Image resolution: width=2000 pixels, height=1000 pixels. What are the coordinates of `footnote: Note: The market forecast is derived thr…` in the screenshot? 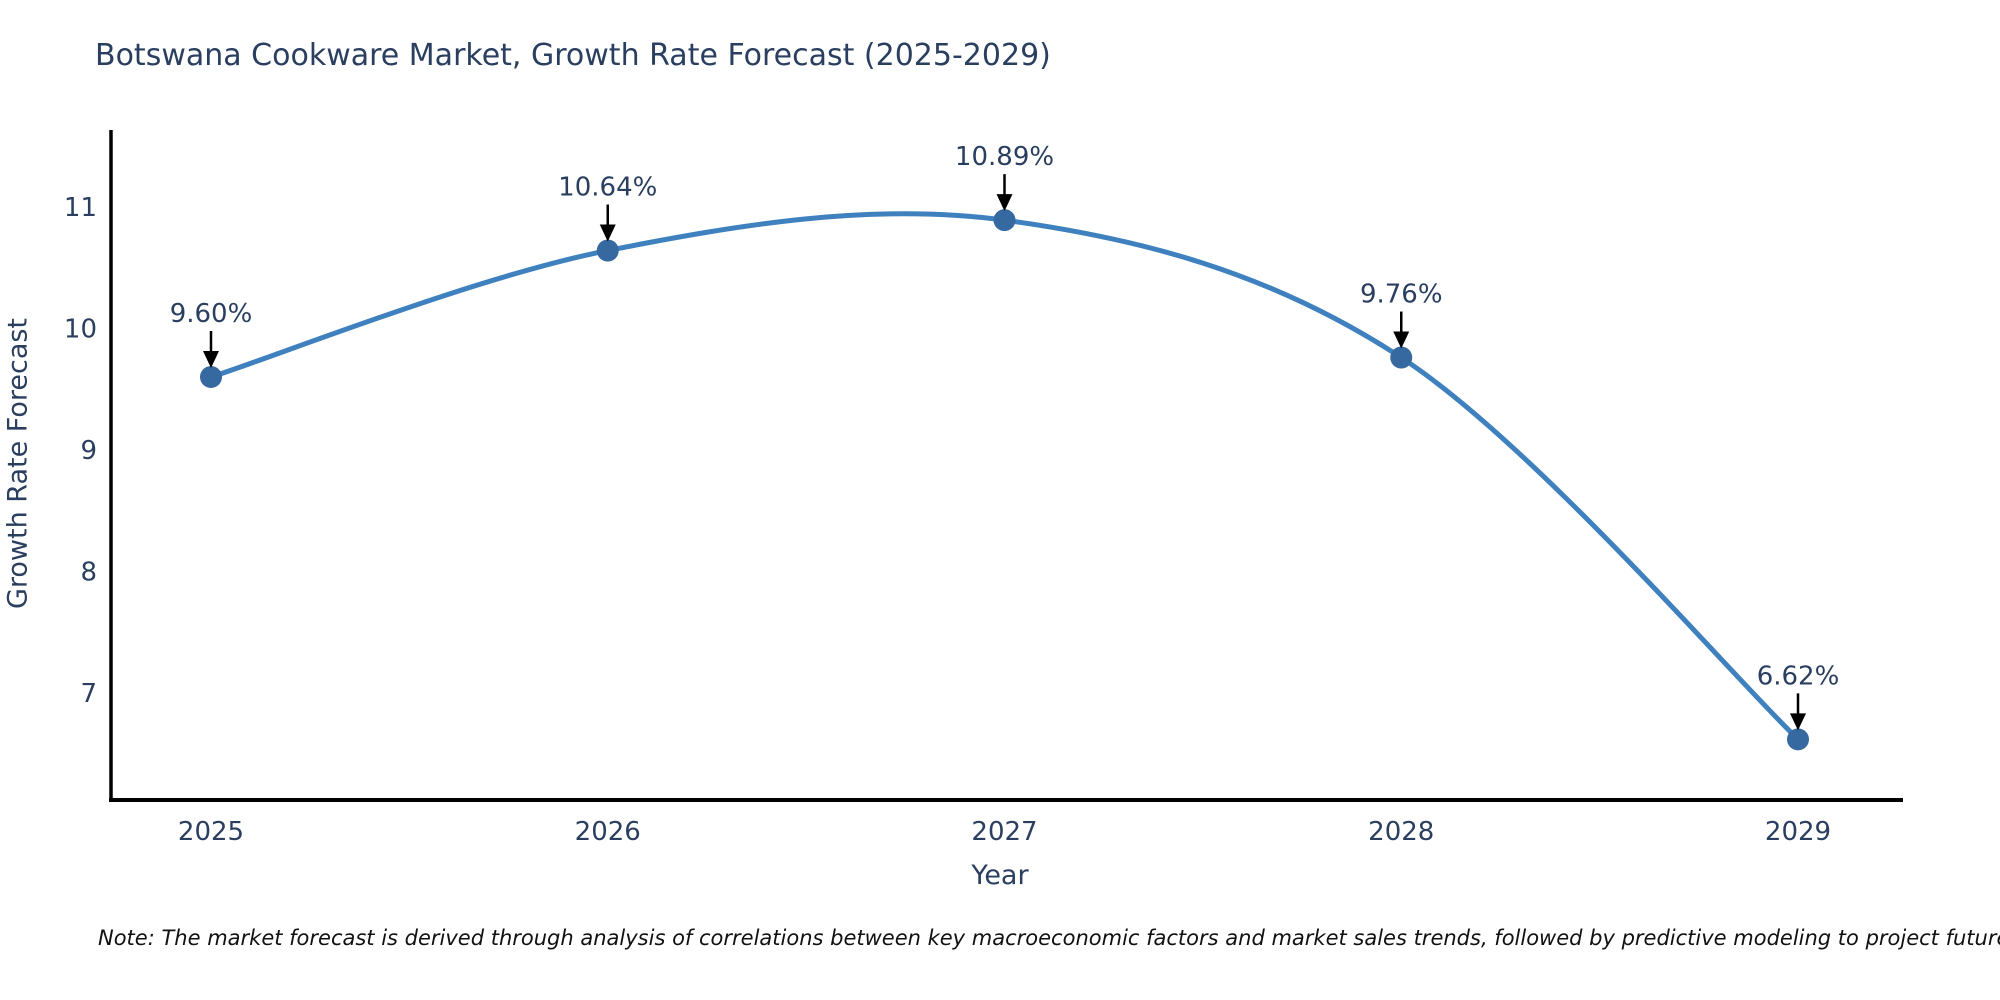 It's located at (1049, 938).